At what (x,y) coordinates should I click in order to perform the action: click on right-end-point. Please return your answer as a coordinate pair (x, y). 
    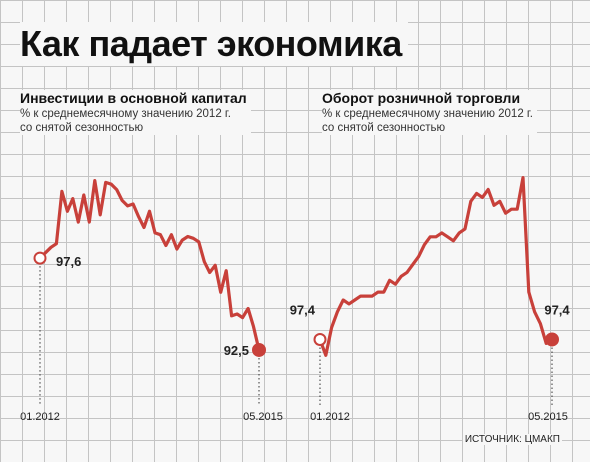
    Looking at the image, I should click on (552, 339).